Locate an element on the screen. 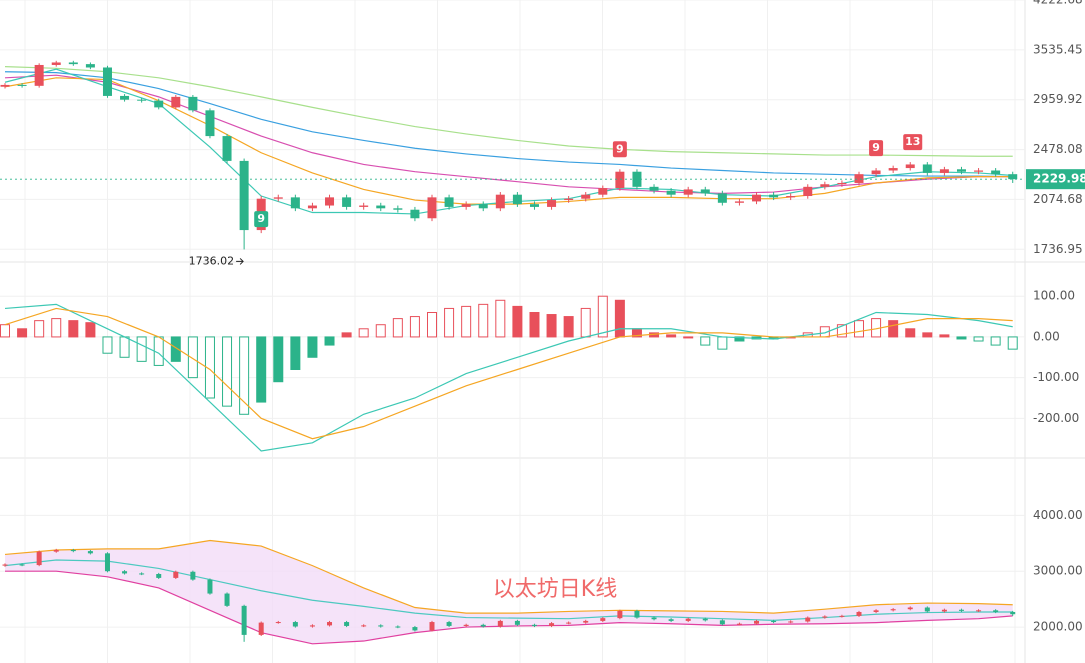 This screenshot has height=663, width=1085. signal-badge is located at coordinates (876, 148).